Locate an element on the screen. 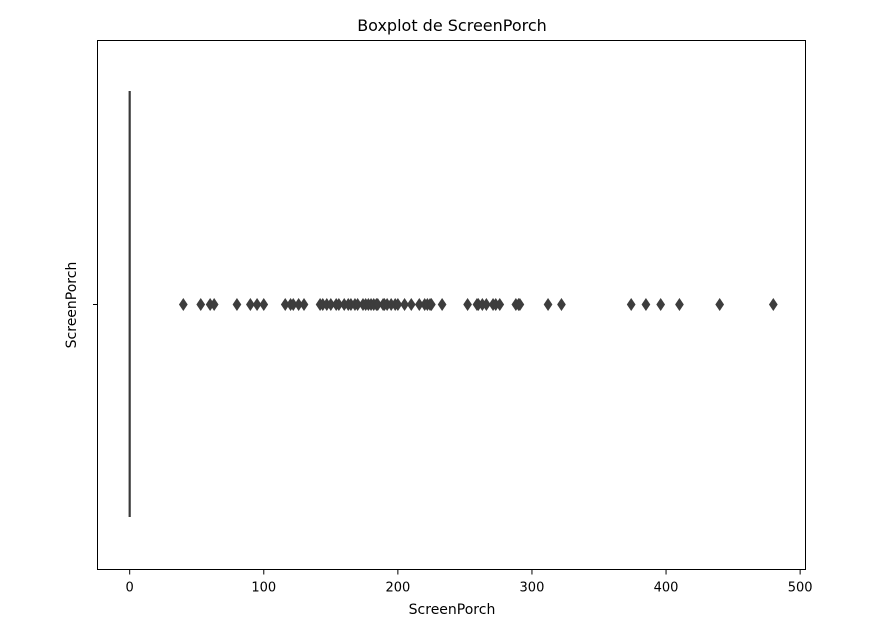 This screenshot has width=870, height=633. x-tick-label: 500 is located at coordinates (800, 588).